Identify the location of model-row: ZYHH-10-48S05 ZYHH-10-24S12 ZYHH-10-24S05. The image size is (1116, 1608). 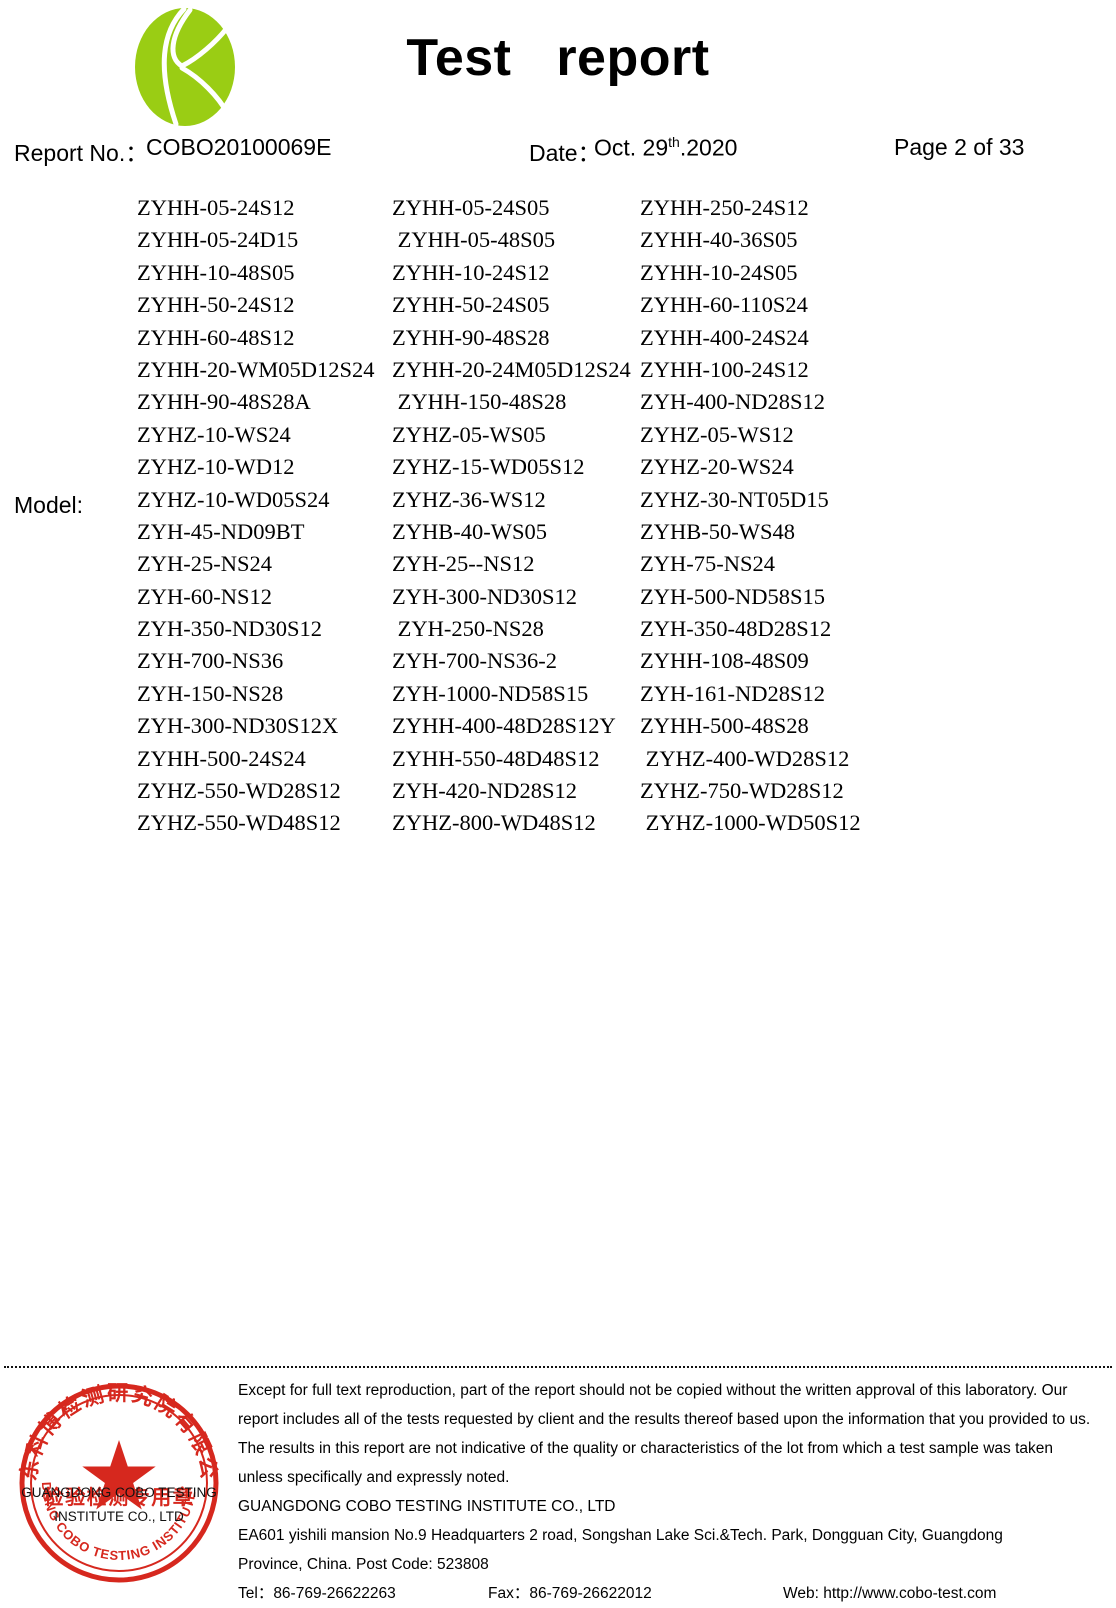
(500, 273).